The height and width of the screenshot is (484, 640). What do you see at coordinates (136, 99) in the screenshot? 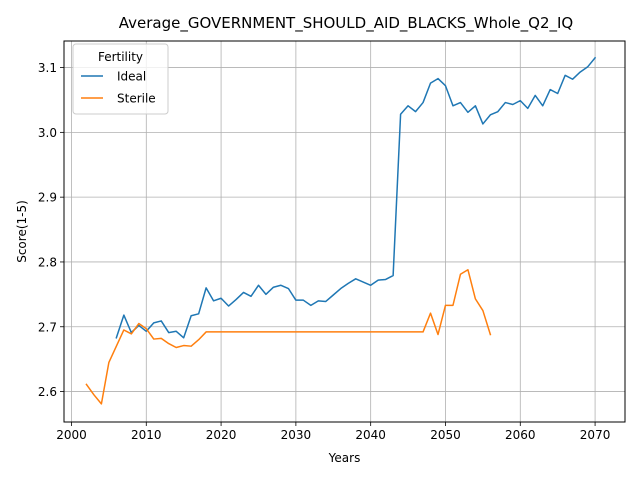
I see `legend-label-sterile: Sterile` at bounding box center [136, 99].